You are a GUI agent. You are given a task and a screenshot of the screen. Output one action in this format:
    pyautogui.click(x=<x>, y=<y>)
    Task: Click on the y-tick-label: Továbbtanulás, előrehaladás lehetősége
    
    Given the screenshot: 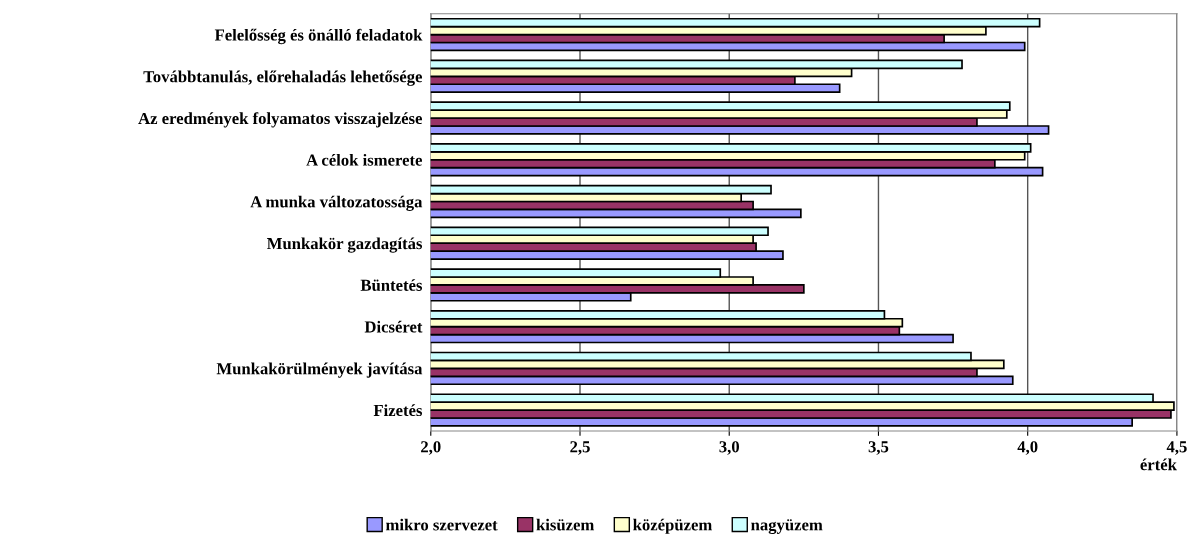 What is the action you would take?
    pyautogui.click(x=283, y=78)
    